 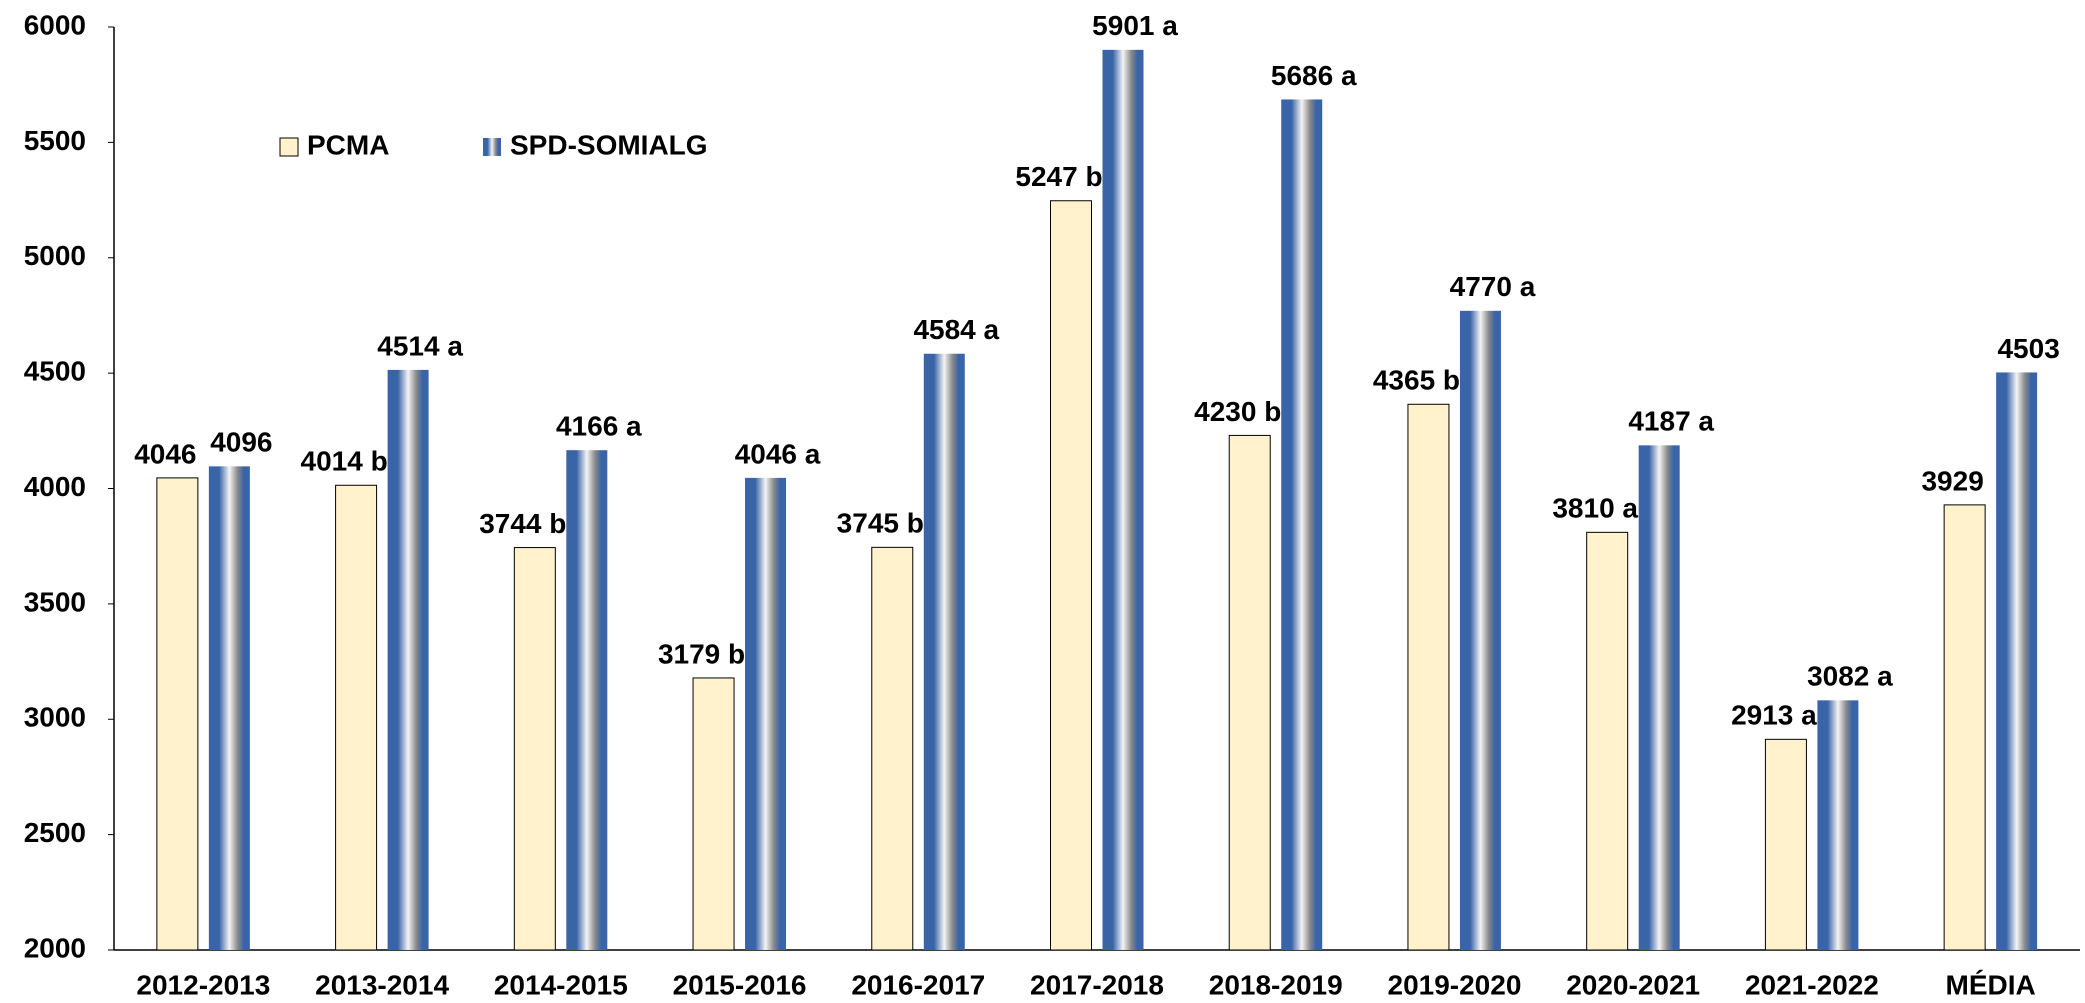 I want to click on data-label: 2913 a, so click(x=1774, y=715).